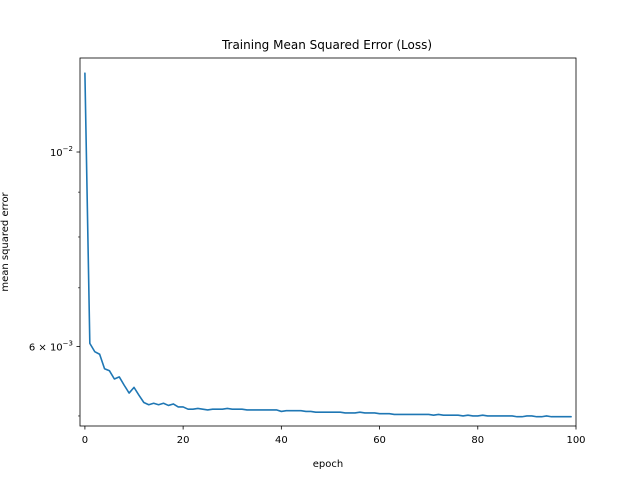 This screenshot has width=640, height=480. What do you see at coordinates (326, 45) in the screenshot?
I see `chart-title: Training Mean Squared Error (Loss)` at bounding box center [326, 45].